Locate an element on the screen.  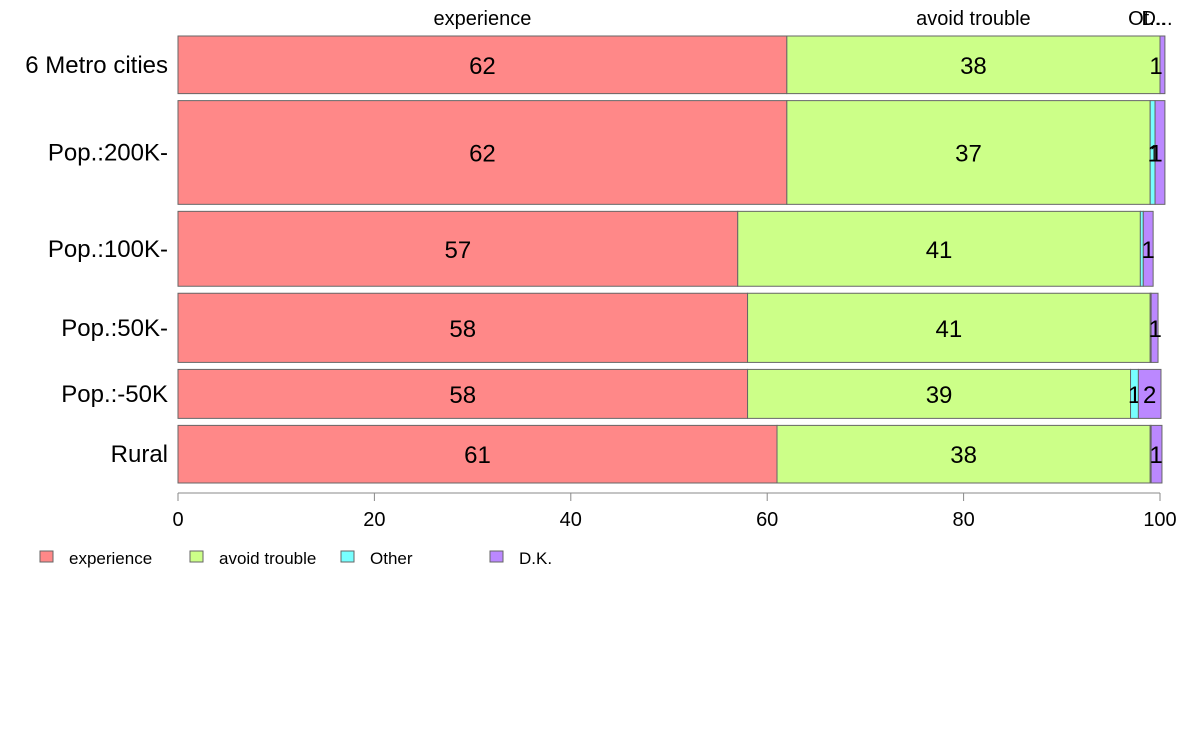
legend-label: experience is located at coordinates (110, 558).